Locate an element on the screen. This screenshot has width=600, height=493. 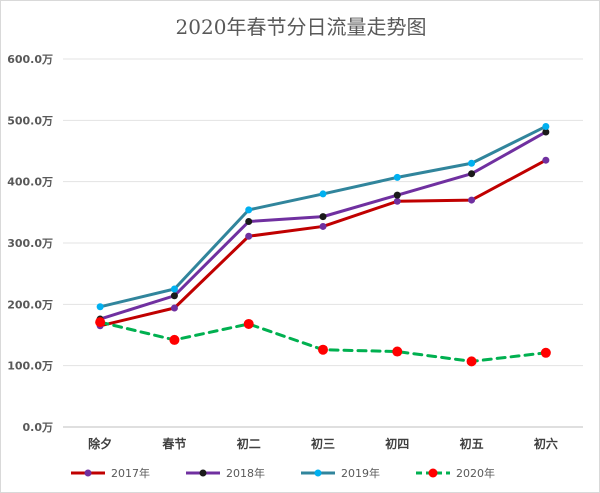
y-tick-label: 300.0万 is located at coordinates (30, 243).